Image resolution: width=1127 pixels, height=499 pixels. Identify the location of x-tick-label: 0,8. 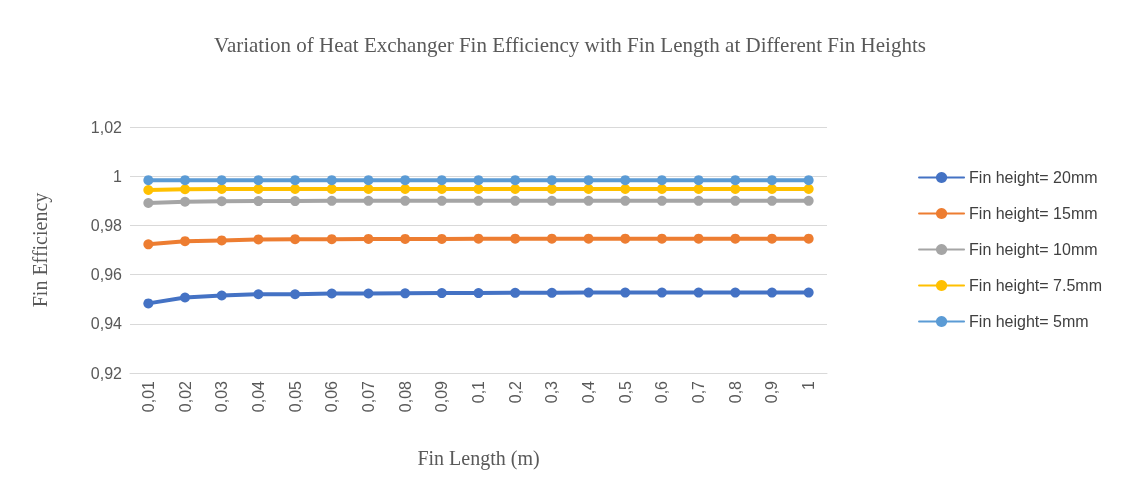
(735, 392).